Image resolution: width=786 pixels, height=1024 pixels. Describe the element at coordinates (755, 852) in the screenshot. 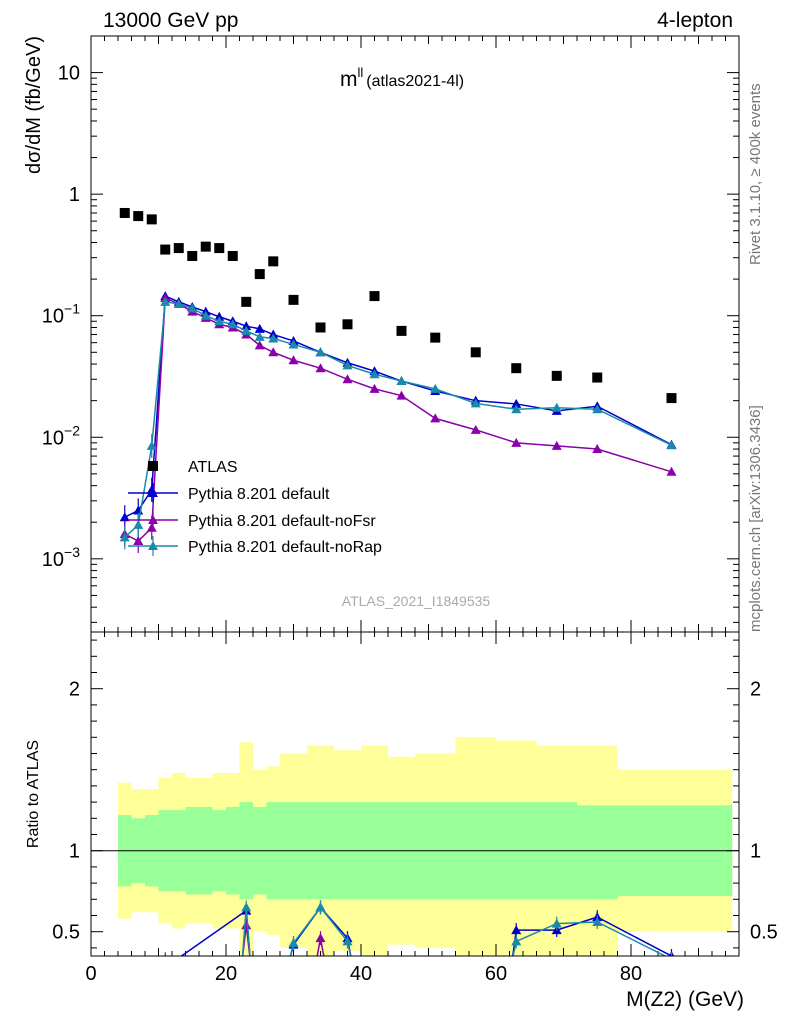

I see `ratio-y-tick-label-right: 1` at that location.